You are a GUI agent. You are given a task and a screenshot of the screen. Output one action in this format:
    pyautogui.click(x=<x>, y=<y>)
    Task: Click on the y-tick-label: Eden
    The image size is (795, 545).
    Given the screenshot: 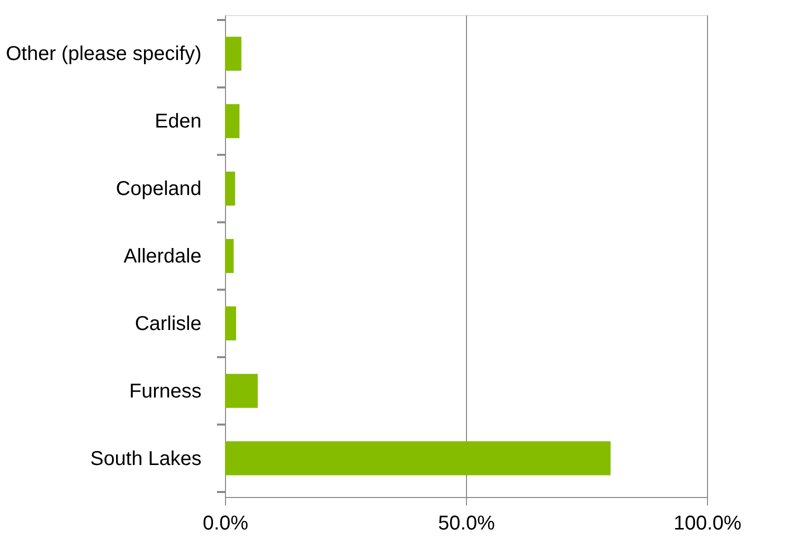 What is the action you would take?
    pyautogui.click(x=178, y=121)
    